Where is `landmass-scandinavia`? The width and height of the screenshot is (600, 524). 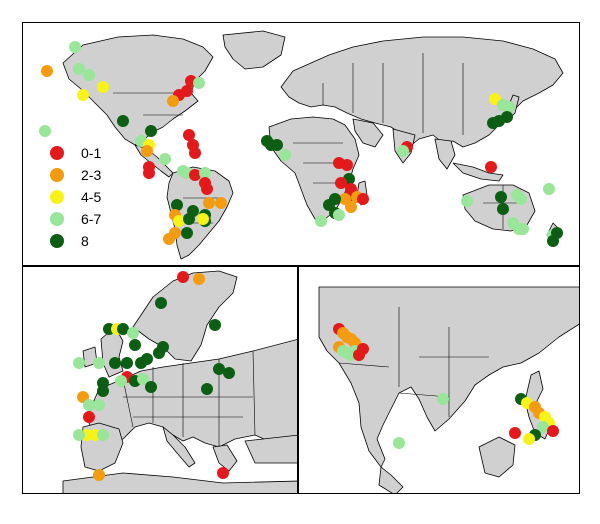
landmass-scandinavia is located at coordinates (185, 316).